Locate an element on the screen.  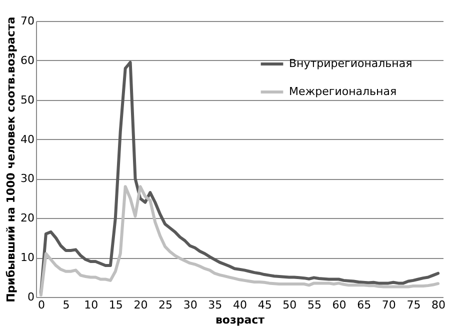
legend-label: Внутрирегиональная is located at coordinates (350, 63).